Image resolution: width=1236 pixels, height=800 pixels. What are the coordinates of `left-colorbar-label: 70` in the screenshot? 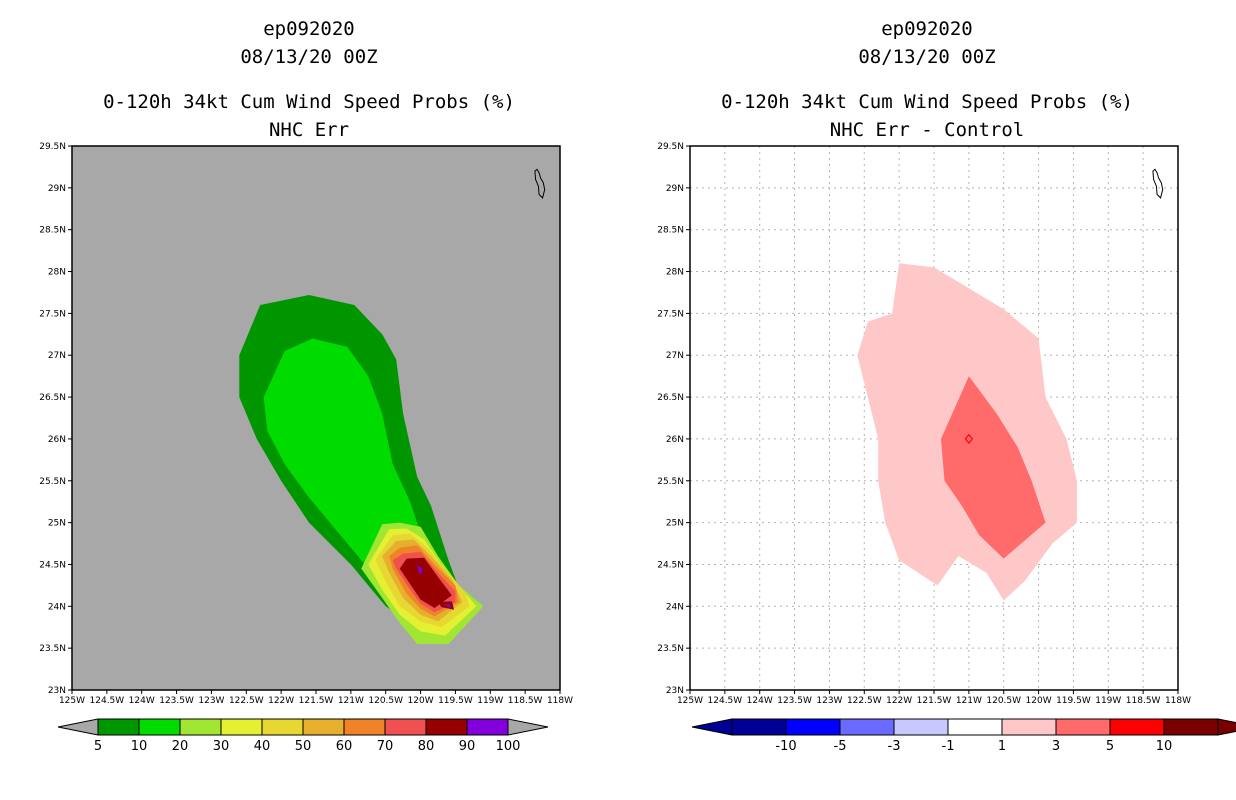 It's located at (385, 746).